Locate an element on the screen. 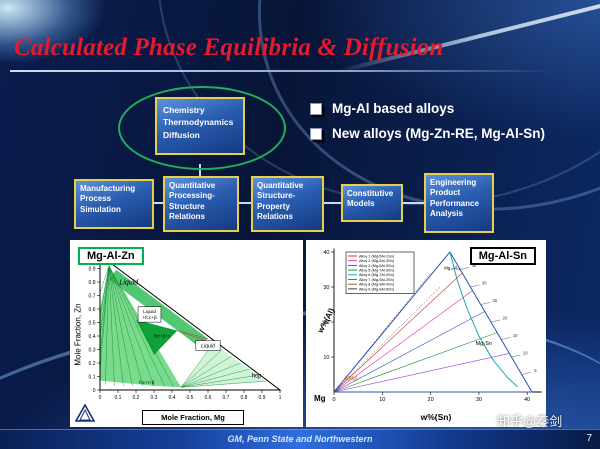  chart-title-left: Mg-Al-Zn is located at coordinates (111, 256).